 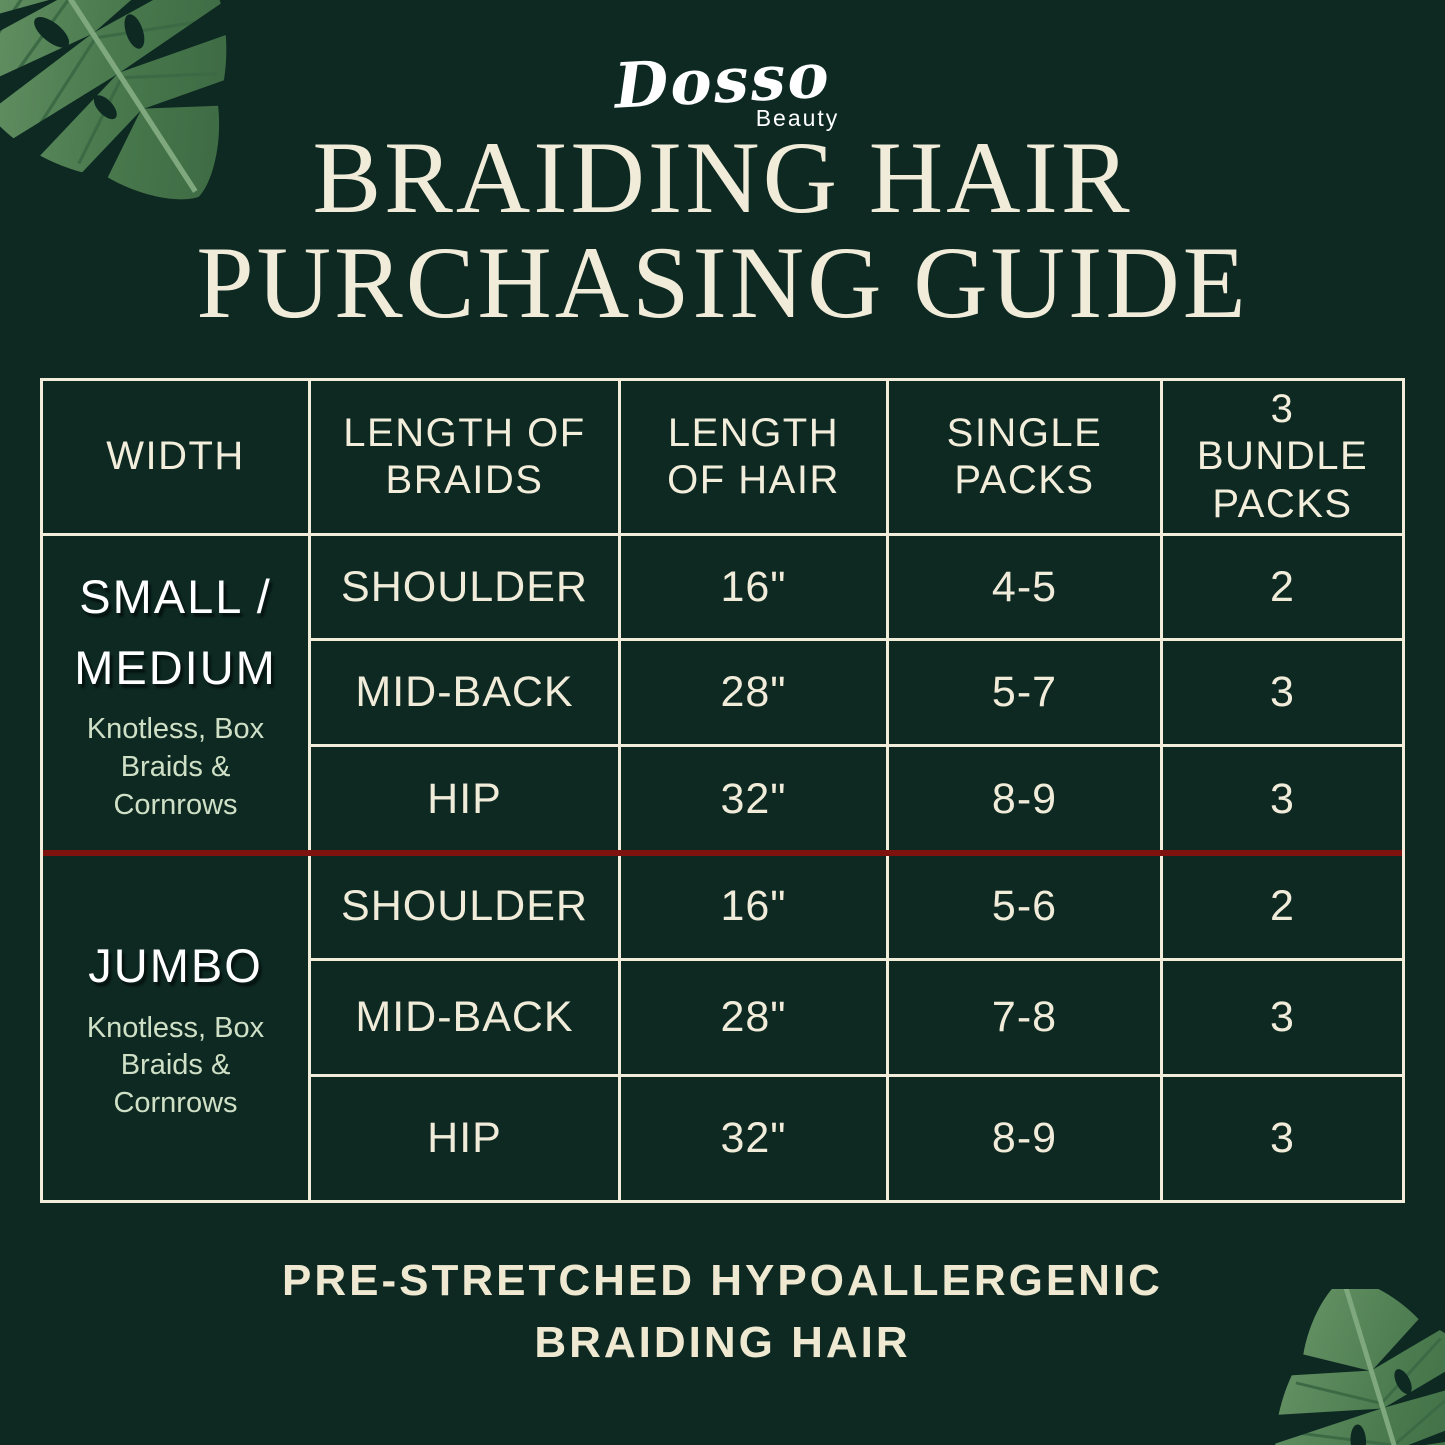 I want to click on column-header-length-of-braids: LENGTH OF BRAIDS, so click(x=464, y=457).